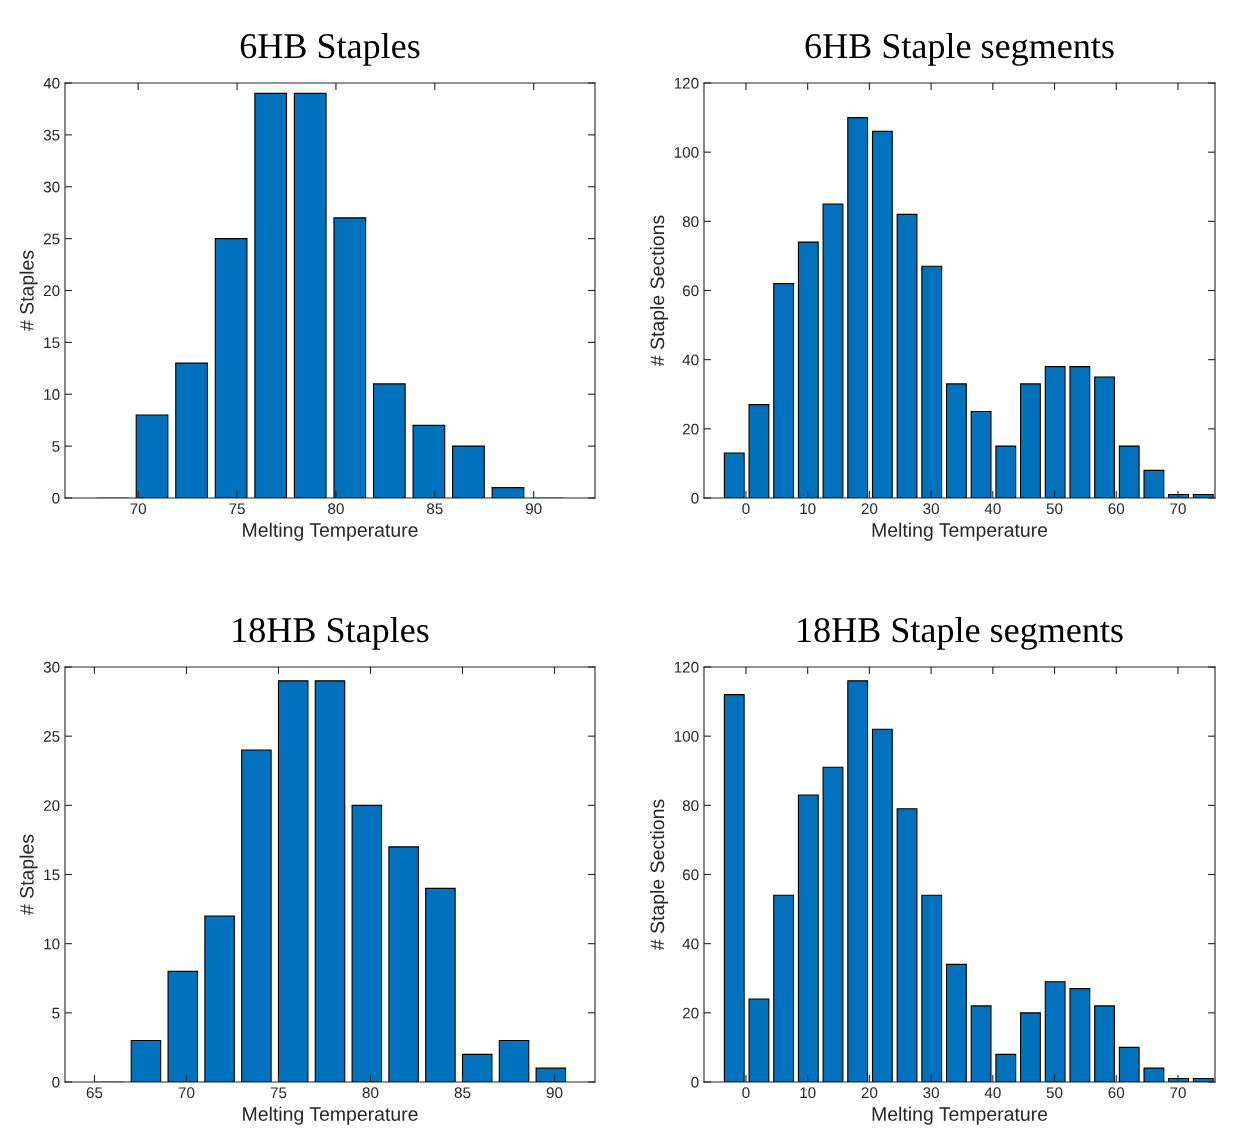 Image resolution: width=1236 pixels, height=1141 pixels. What do you see at coordinates (94, 1093) in the screenshot?
I see `x-tick-label: 65` at bounding box center [94, 1093].